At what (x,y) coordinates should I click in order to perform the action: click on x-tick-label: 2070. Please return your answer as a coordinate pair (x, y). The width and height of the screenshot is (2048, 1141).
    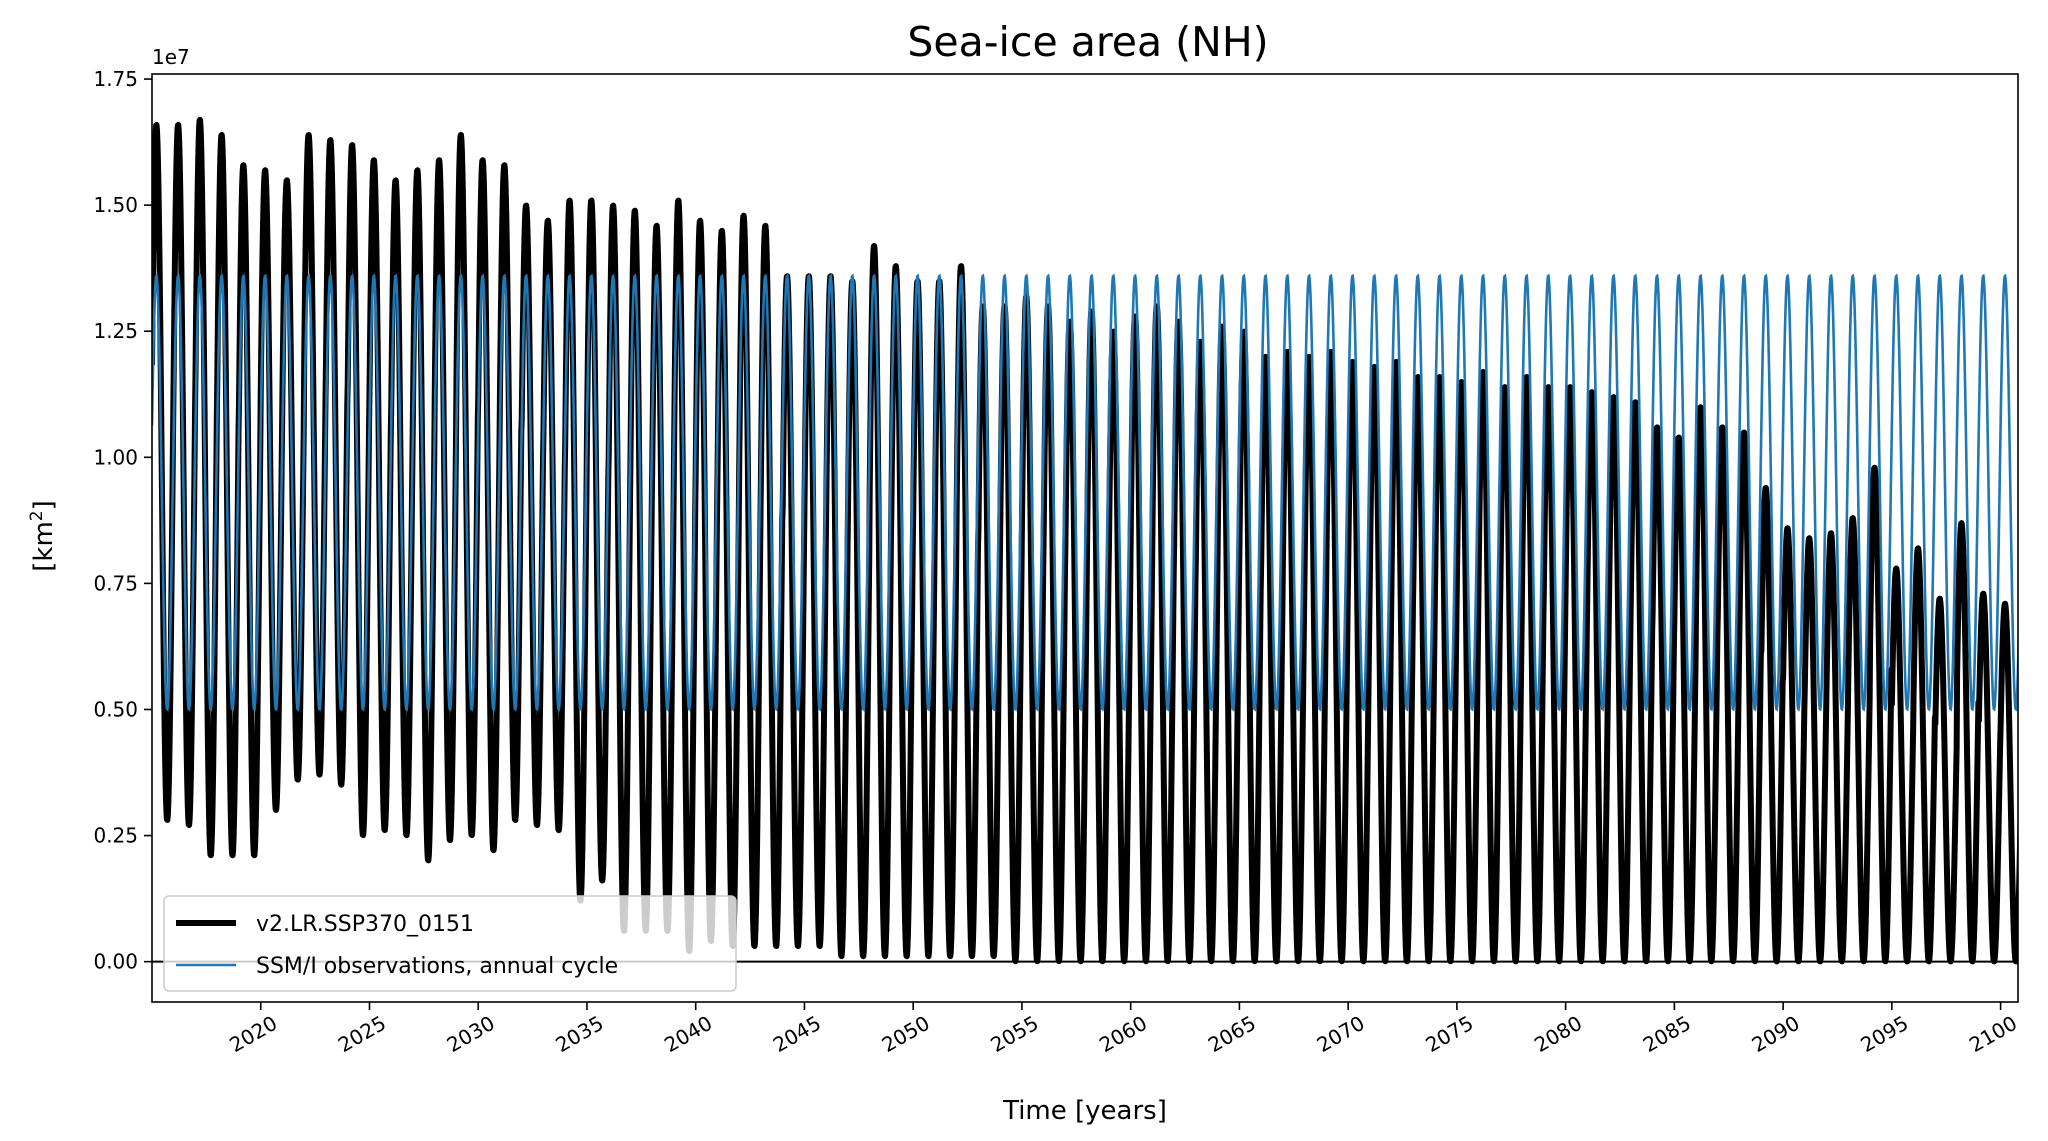
    Looking at the image, I should click on (1341, 1034).